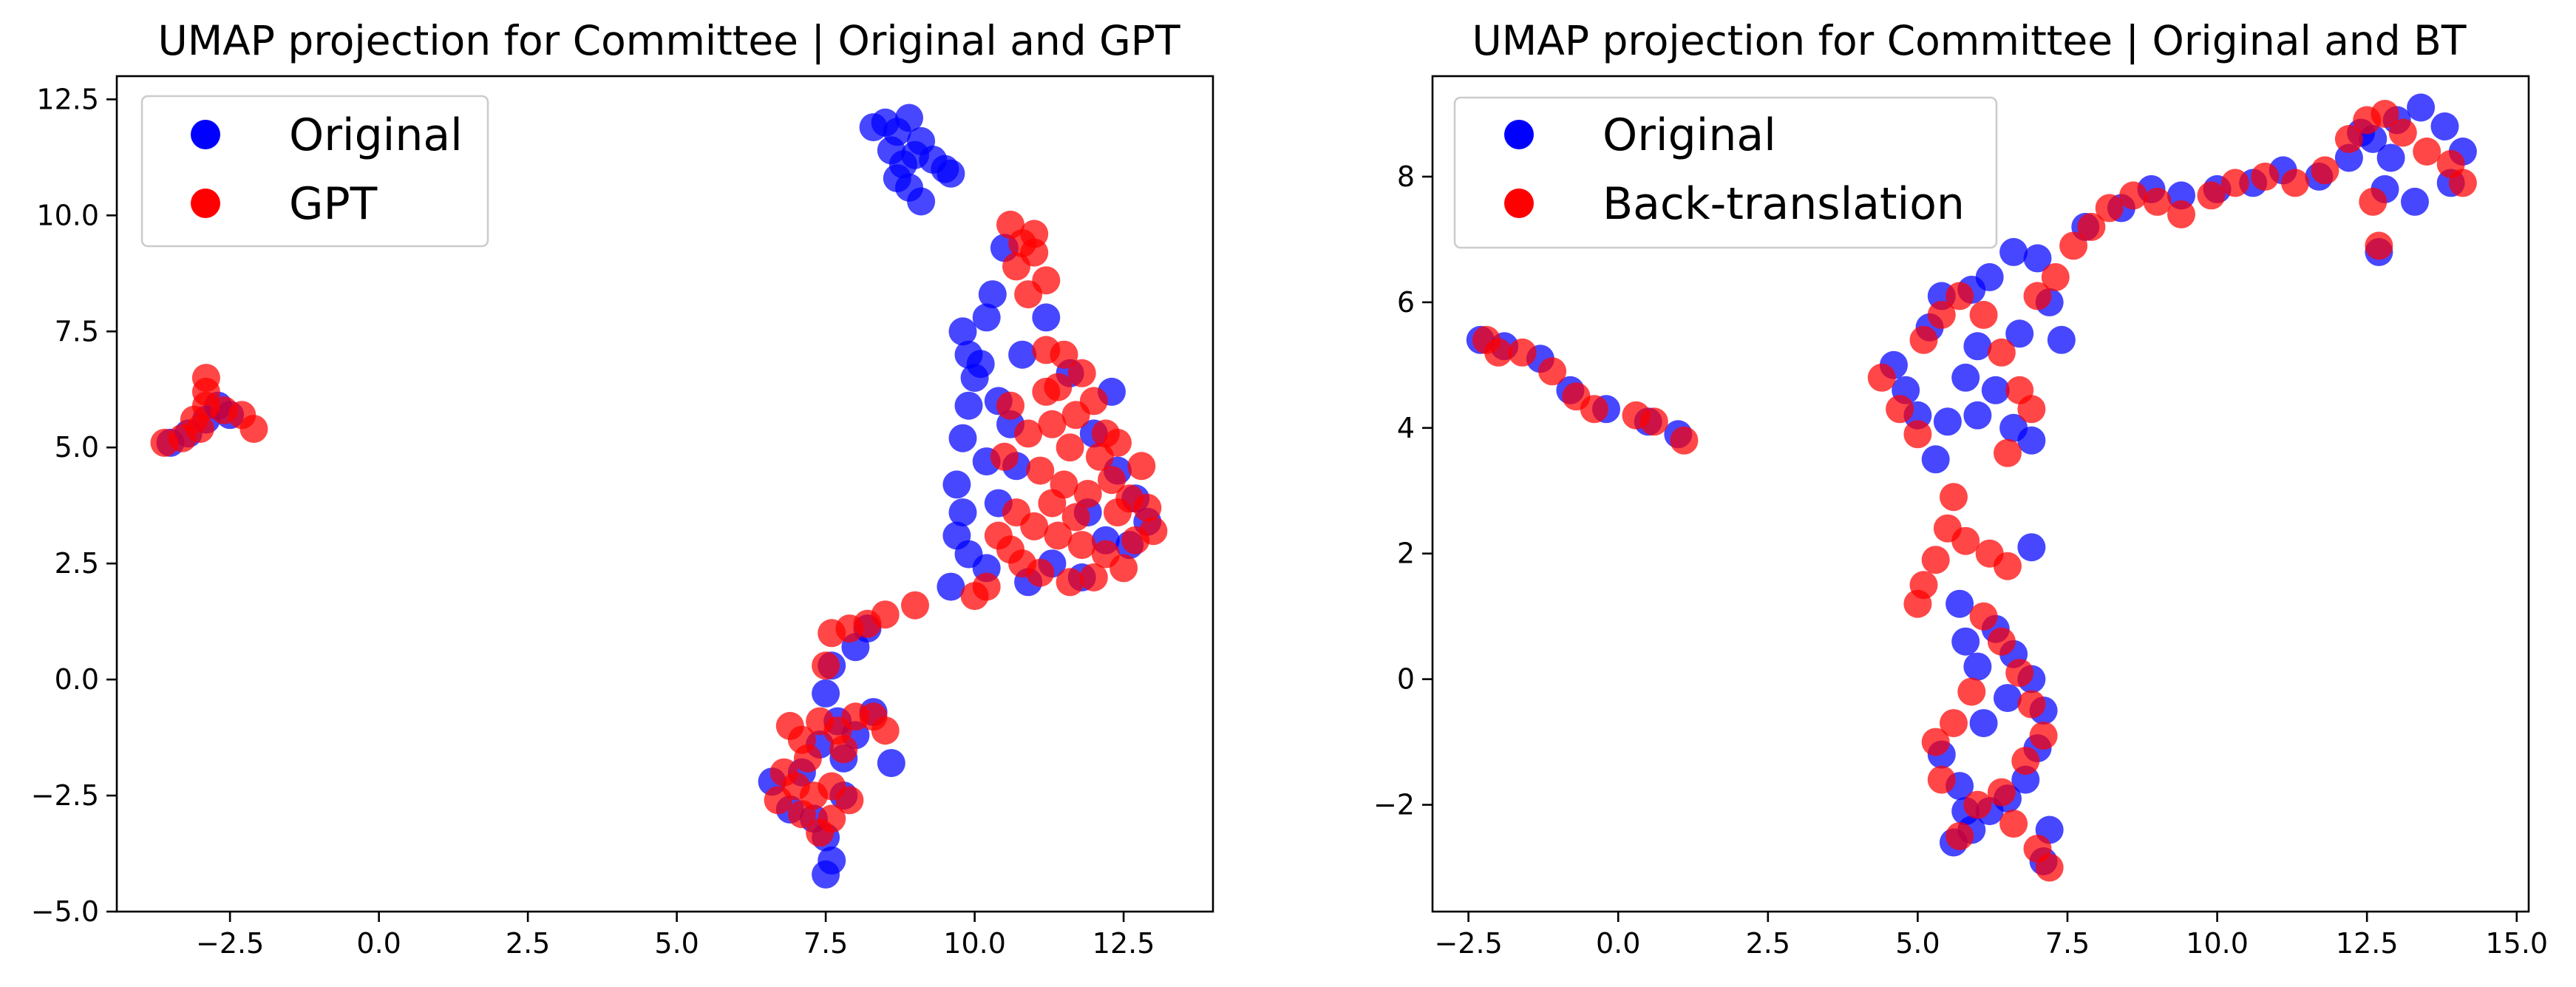 Image resolution: width=2576 pixels, height=987 pixels. Describe the element at coordinates (1519, 203) in the screenshot. I see `legend-marker-back-translation` at that location.